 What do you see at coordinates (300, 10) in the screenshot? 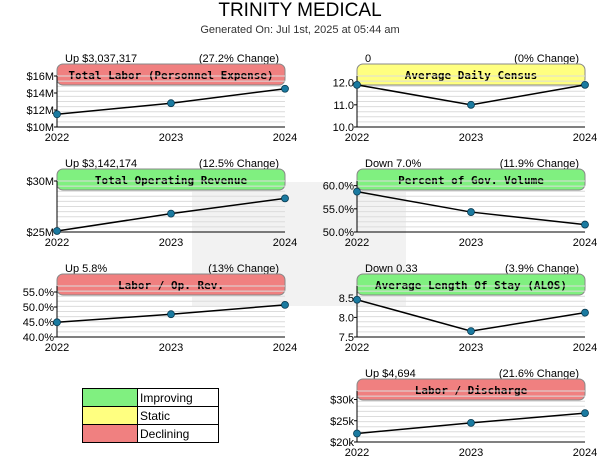
I see `page-title: TRINITY MEDICAL` at bounding box center [300, 10].